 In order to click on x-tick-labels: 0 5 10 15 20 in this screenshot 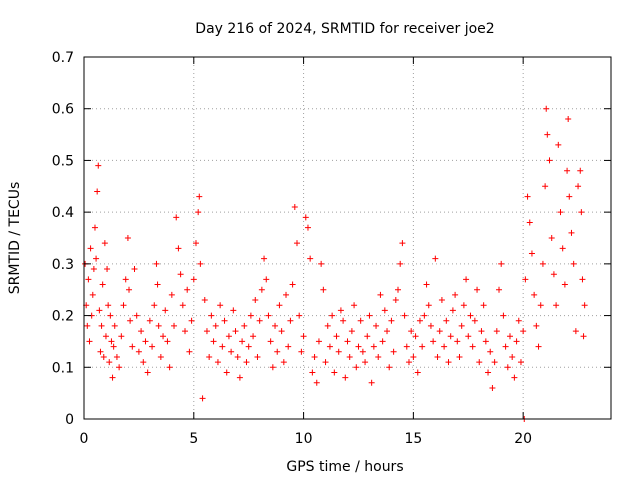, I will do `click(306, 439)`.